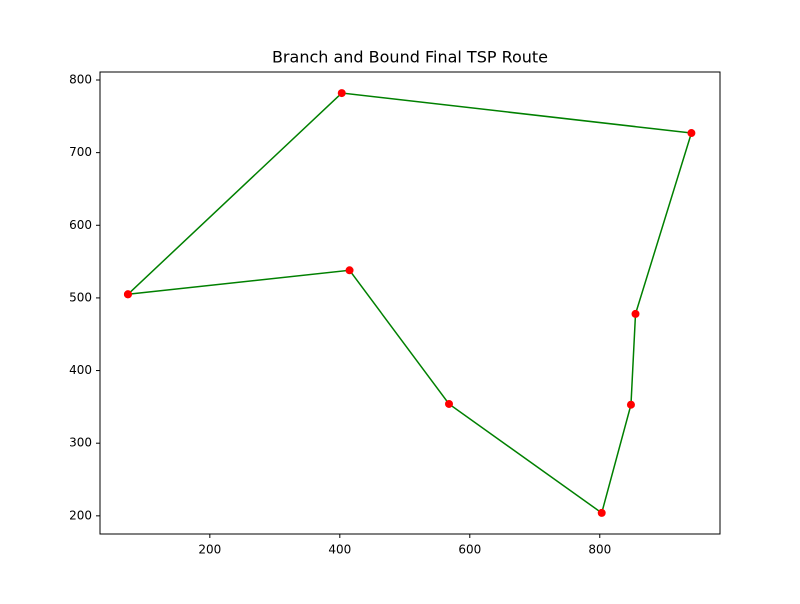 The width and height of the screenshot is (800, 604). What do you see at coordinates (80, 297) in the screenshot?
I see `y-tick-label: 500` at bounding box center [80, 297].